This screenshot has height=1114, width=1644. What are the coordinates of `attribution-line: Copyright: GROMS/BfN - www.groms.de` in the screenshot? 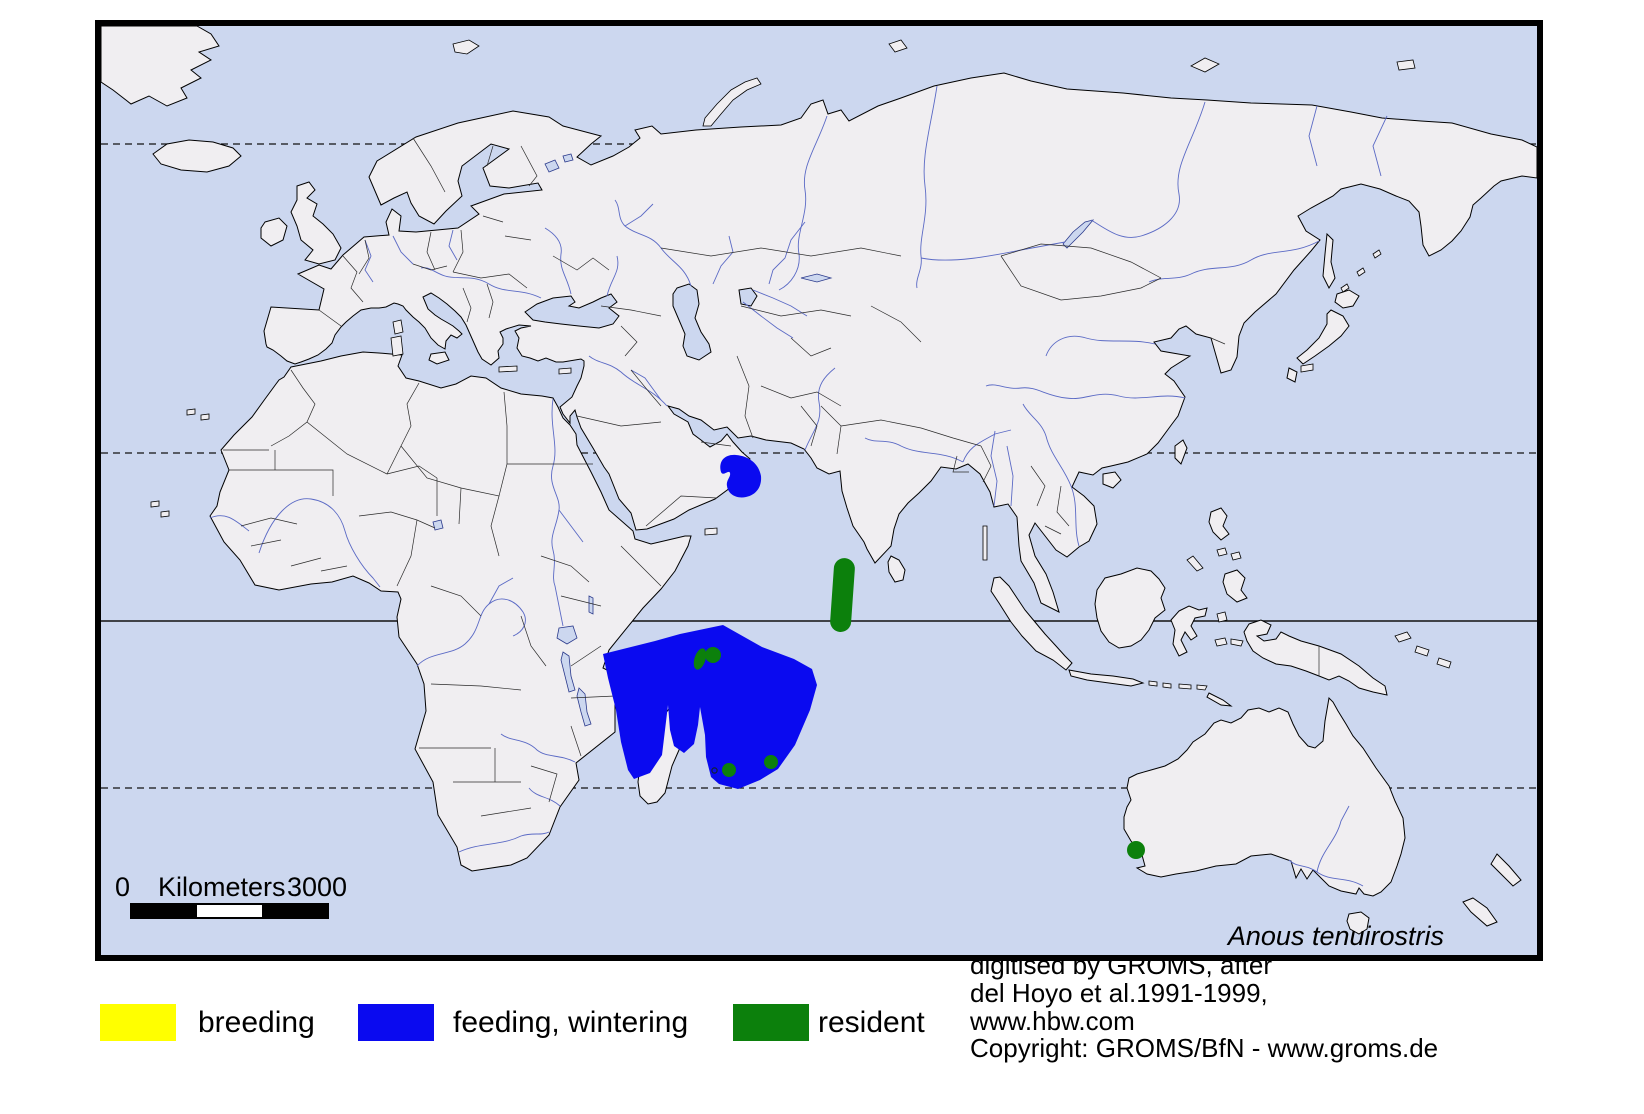 It's located at (1204, 1048).